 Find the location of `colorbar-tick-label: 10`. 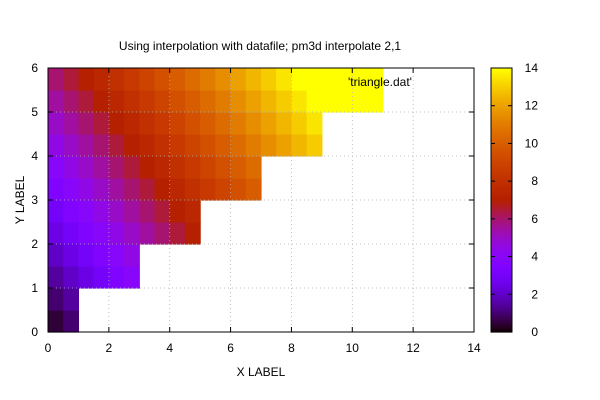

colorbar-tick-label: 10 is located at coordinates (532, 143).